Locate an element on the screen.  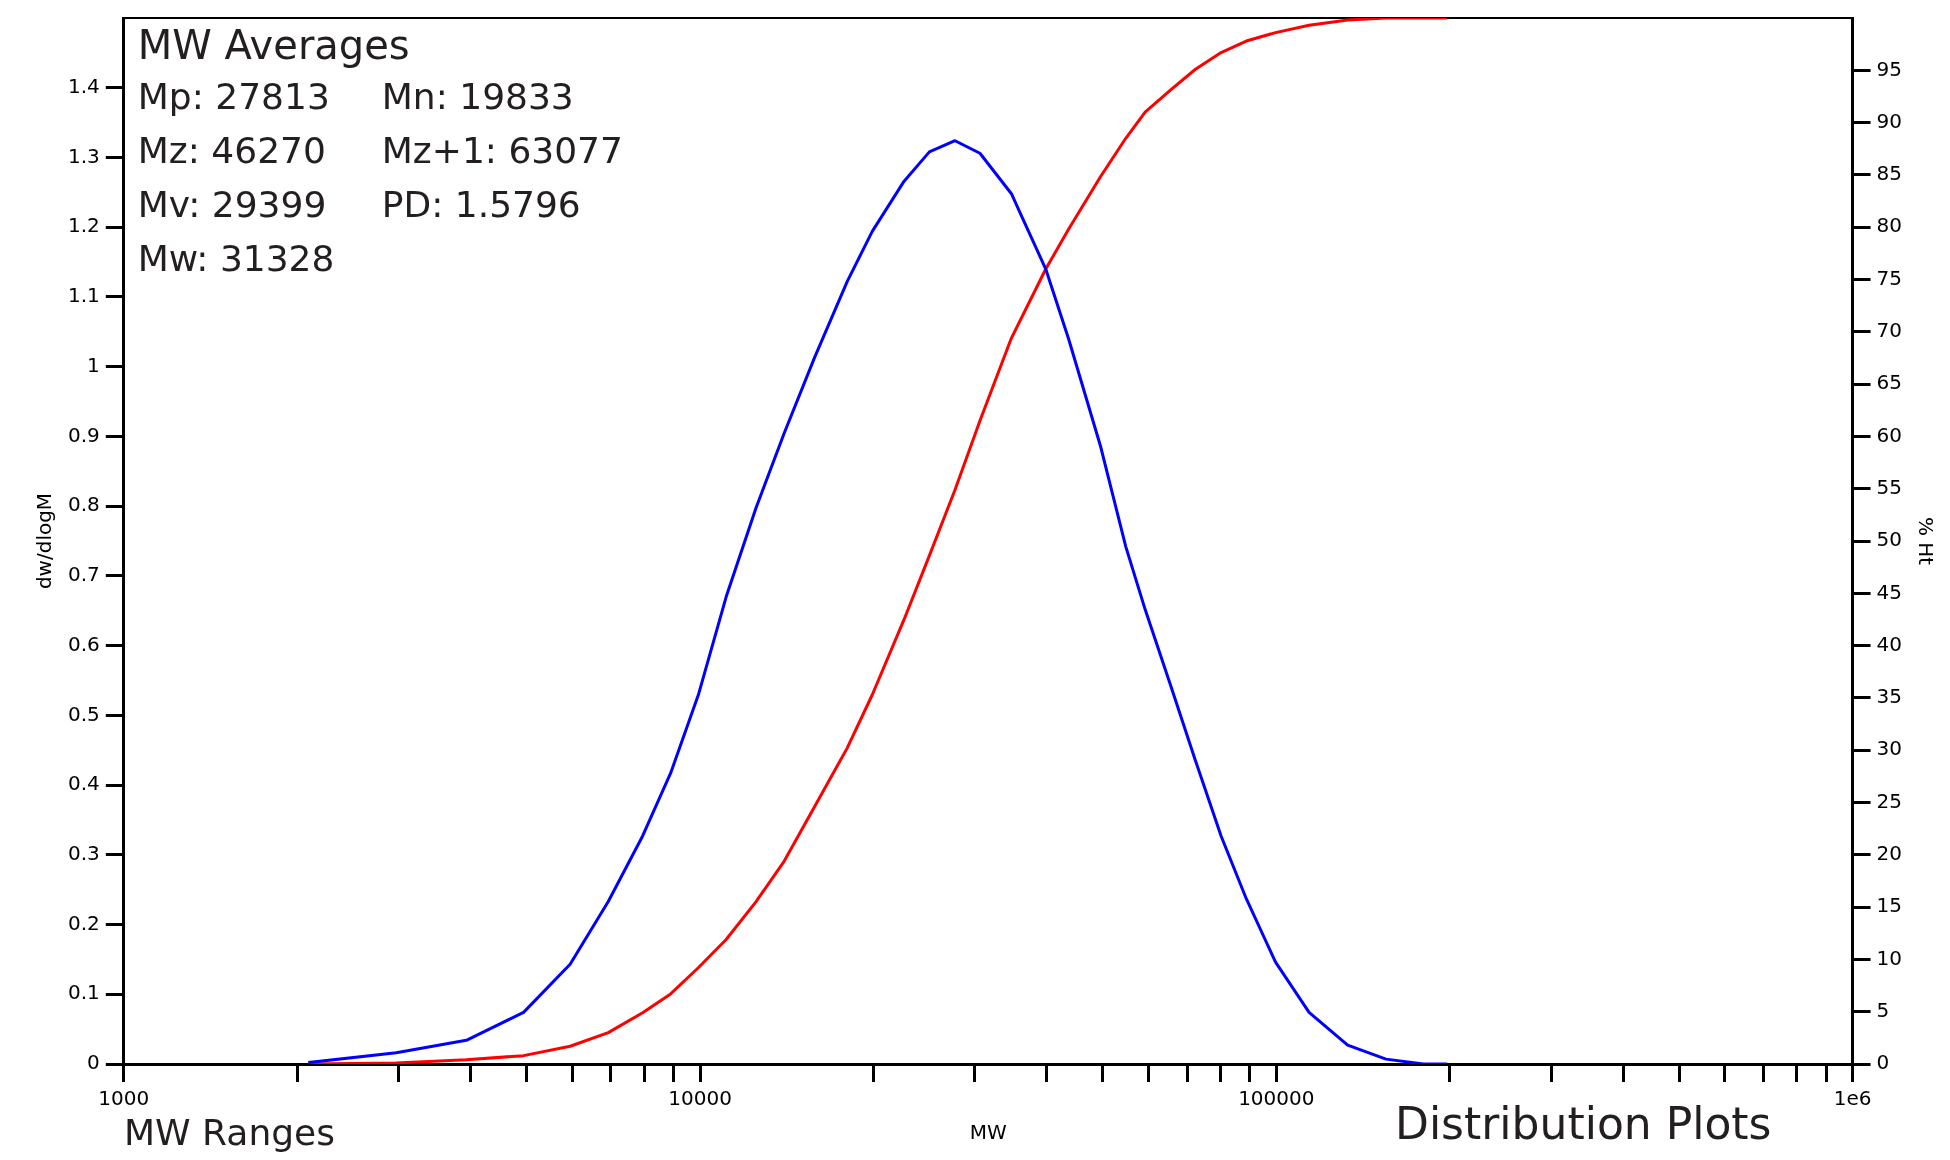
y2-tick-label: 20 is located at coordinates (1889, 853).